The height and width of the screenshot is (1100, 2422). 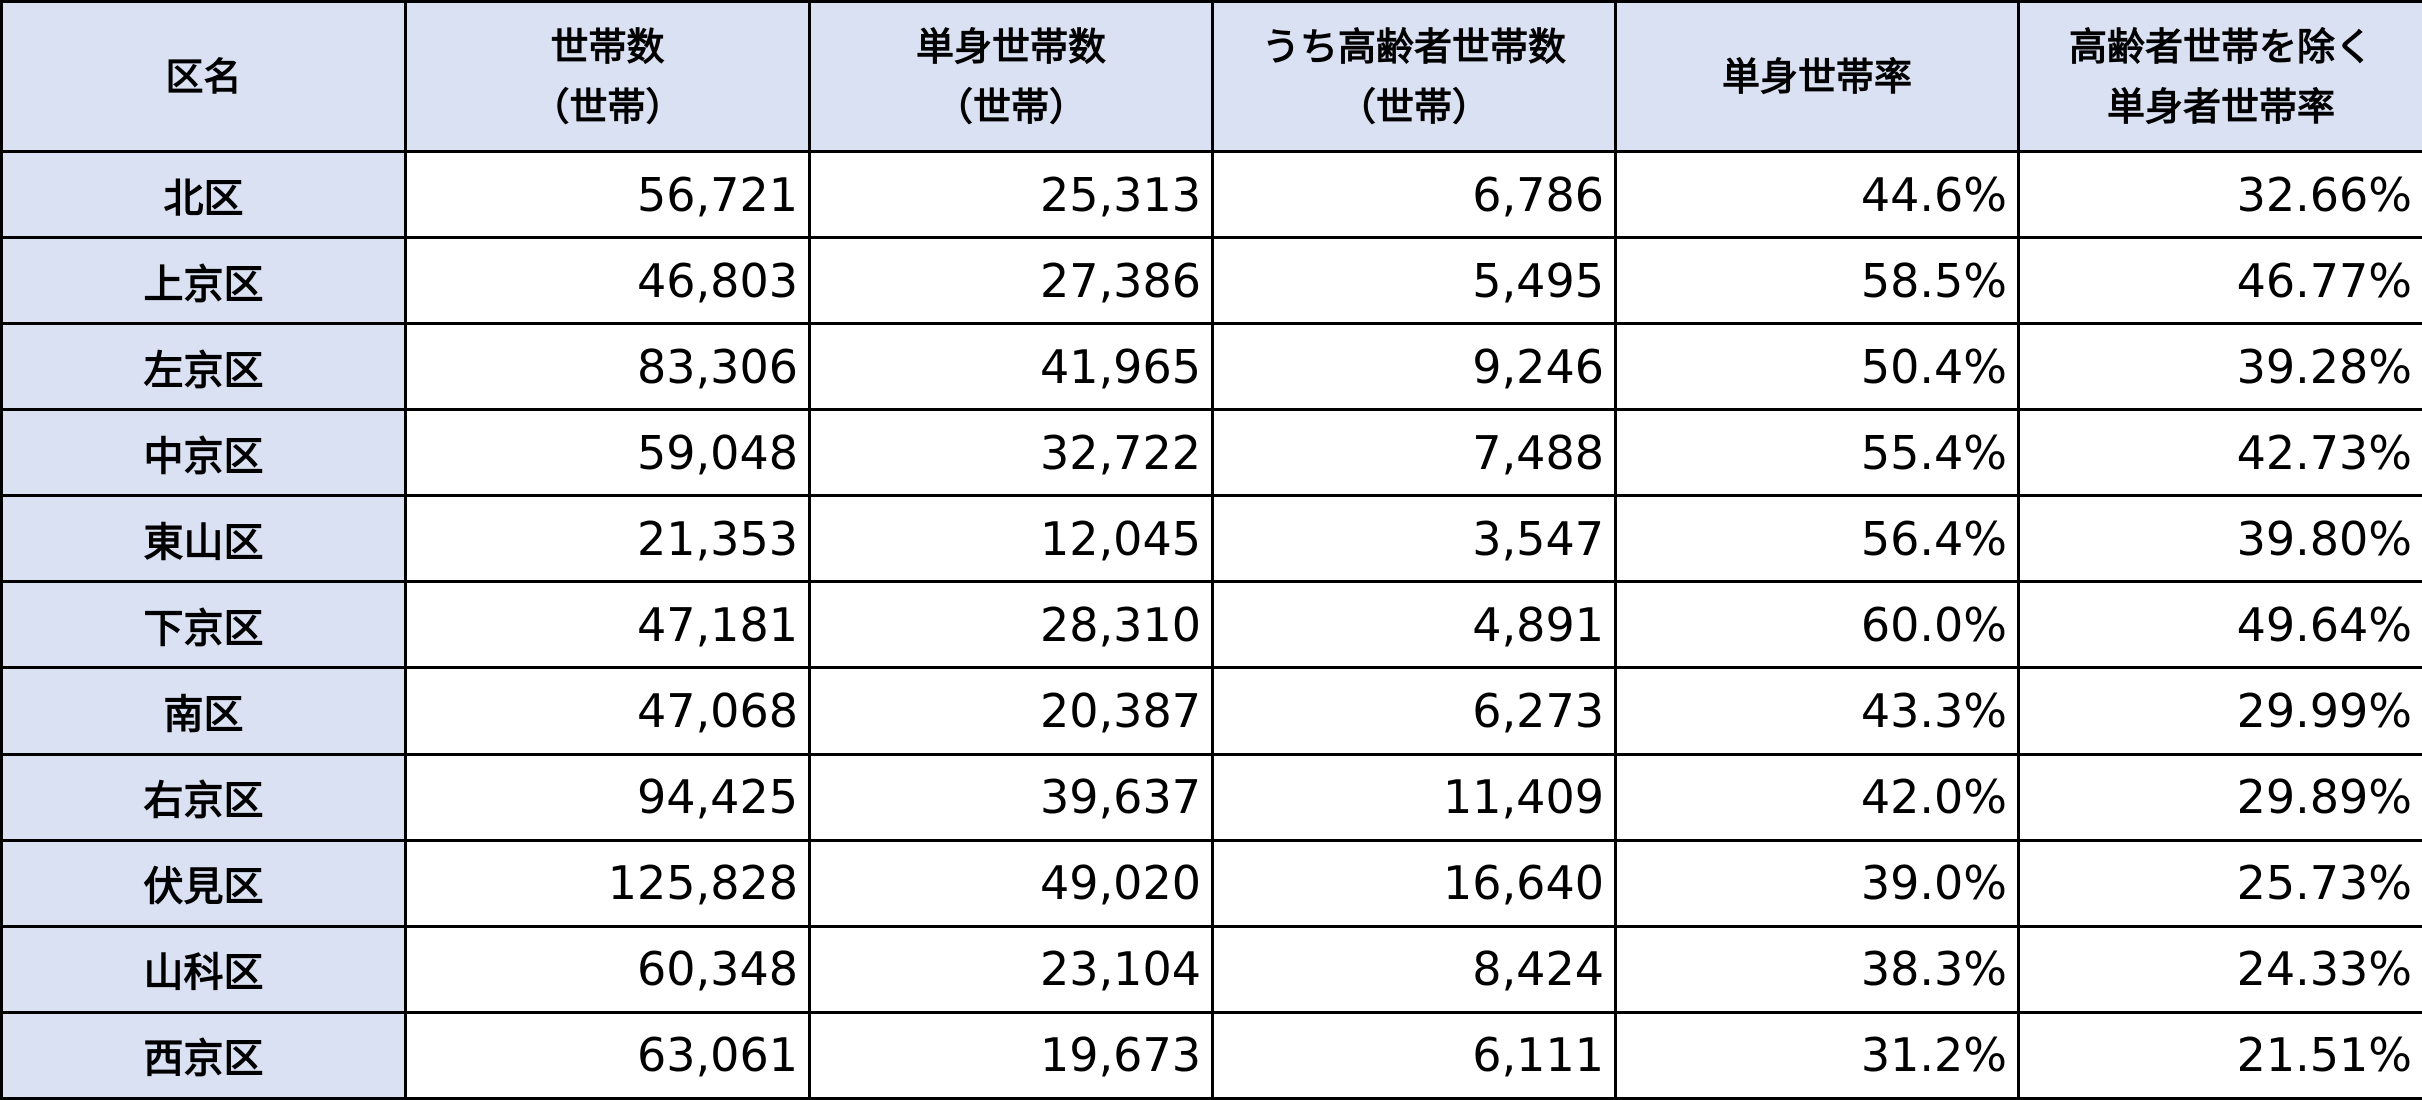 I want to click on single-rate-excl-elderly-cell: 32.66%, so click(x=2219, y=194).